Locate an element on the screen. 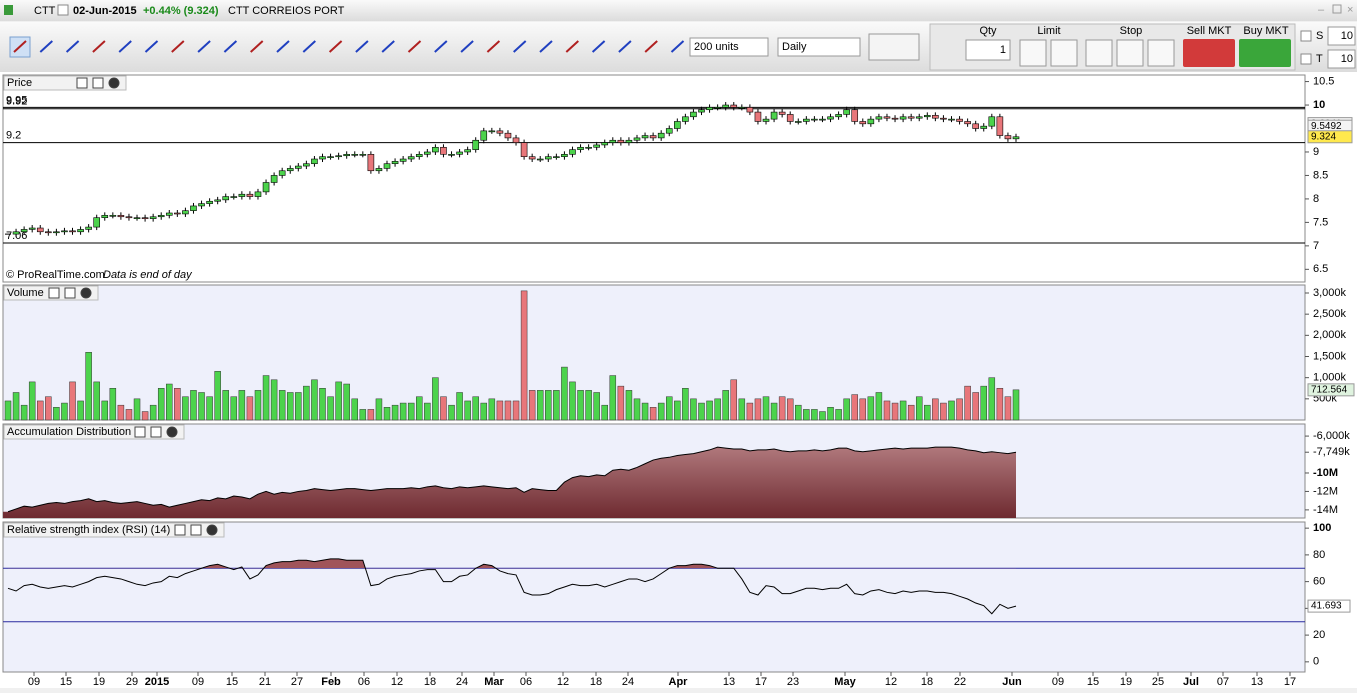 The width and height of the screenshot is (1357, 693). symbol: CTT is located at coordinates (45, 11).